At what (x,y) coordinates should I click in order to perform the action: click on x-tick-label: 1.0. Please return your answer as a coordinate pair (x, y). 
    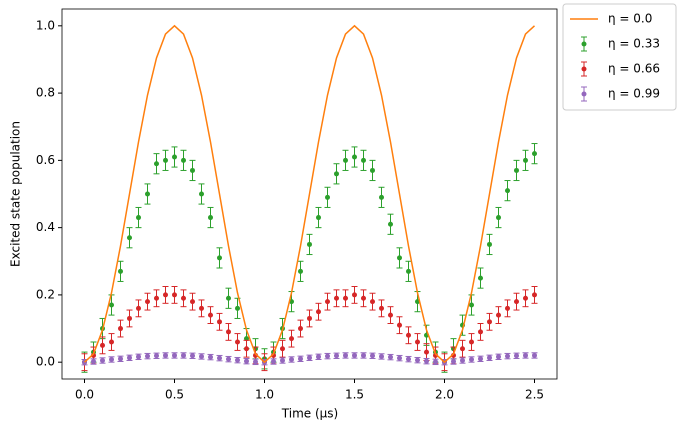
    Looking at the image, I should click on (264, 395).